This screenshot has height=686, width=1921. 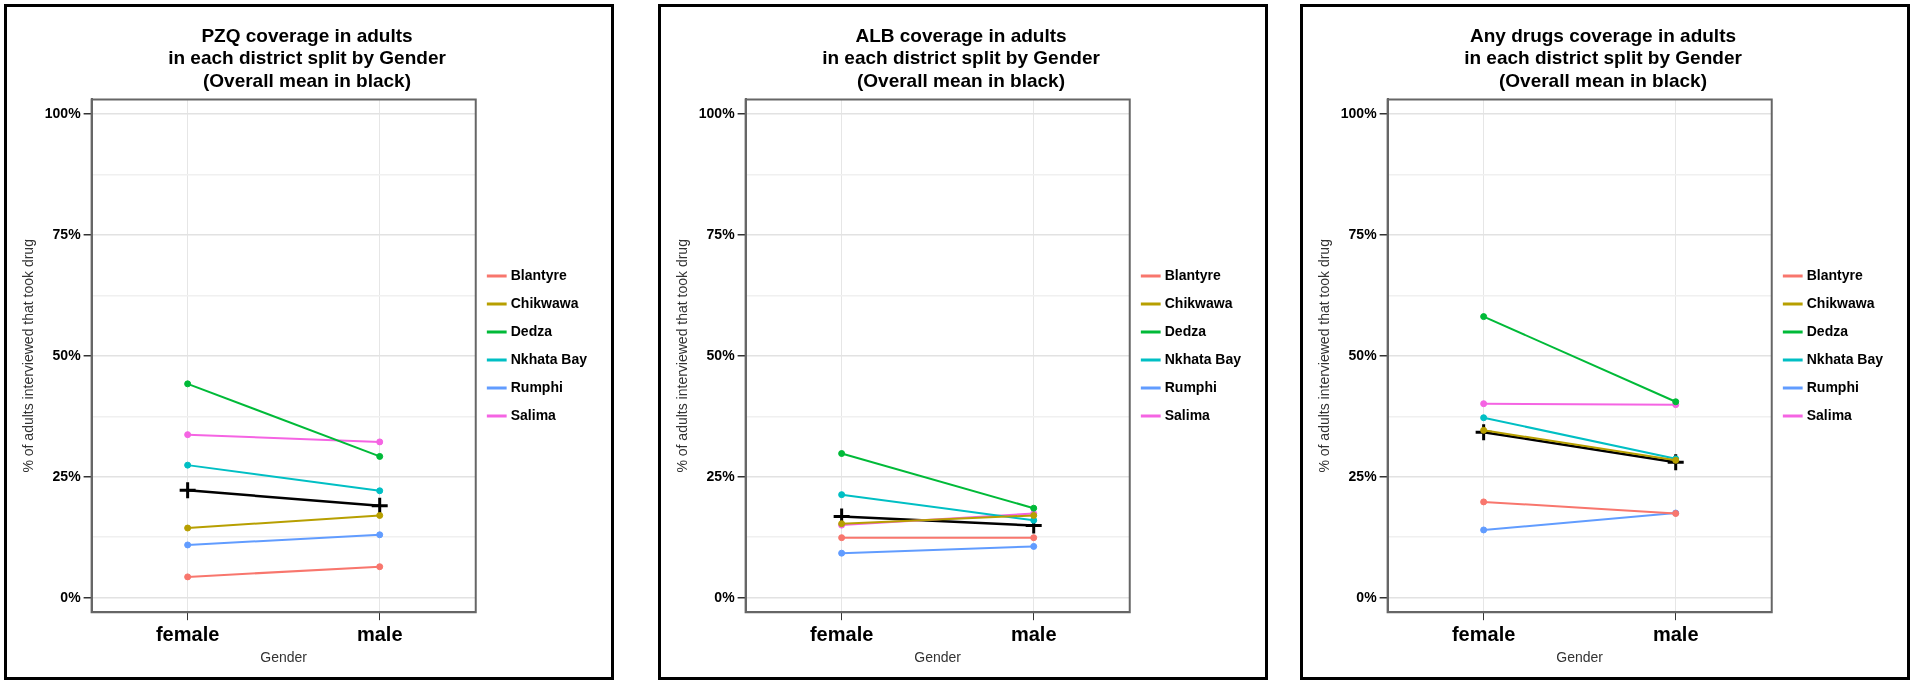 I want to click on chart-title: Any drugs coverage in adults in each district split by Gender (Overall mean in black), so click(x=1603, y=58).